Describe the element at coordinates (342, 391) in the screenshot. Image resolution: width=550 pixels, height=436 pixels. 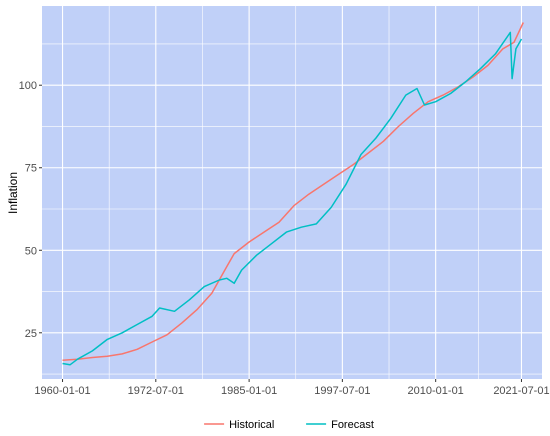
I see `x-tick-label: 1997-07-01` at that location.